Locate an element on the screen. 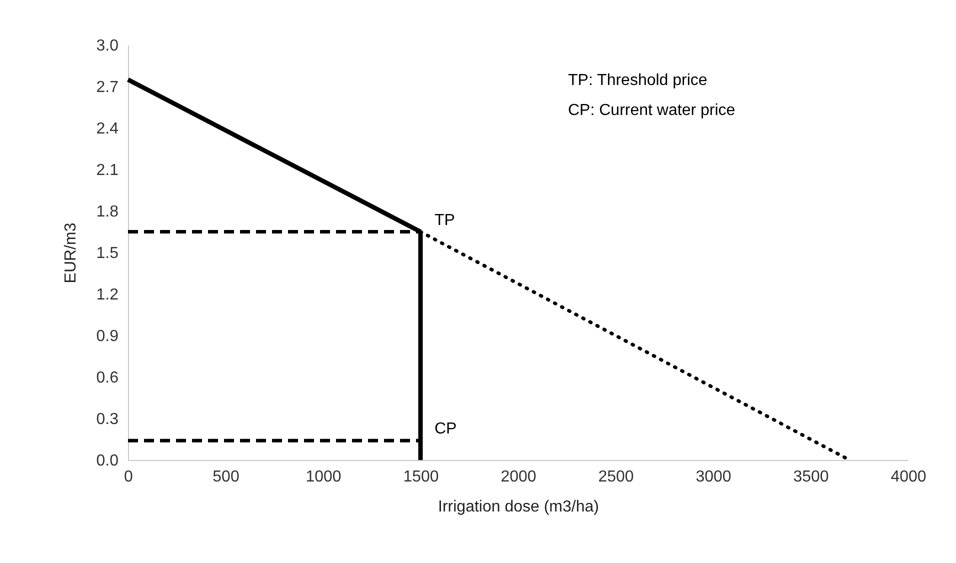 This screenshot has width=956, height=563. annotation: TP: Threshold price is located at coordinates (638, 80).